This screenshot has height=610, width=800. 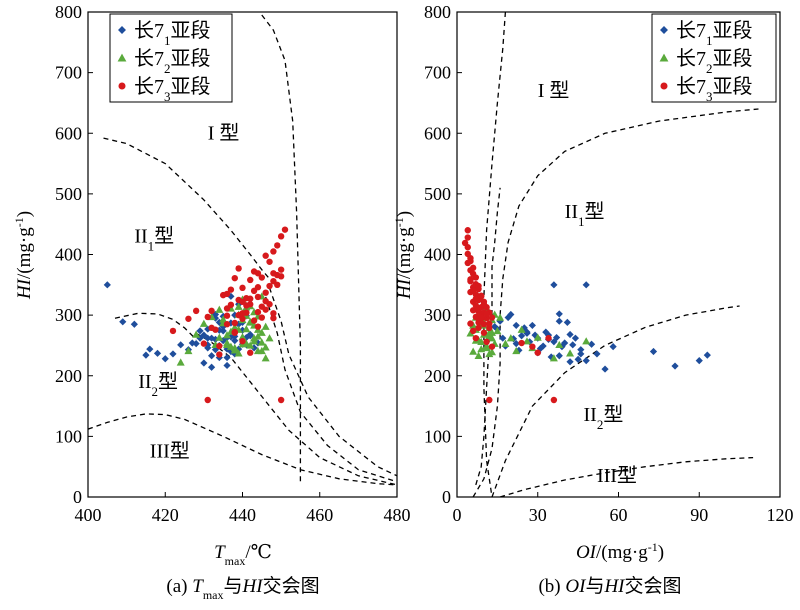 I want to click on panel-a-points, so click(x=196, y=315).